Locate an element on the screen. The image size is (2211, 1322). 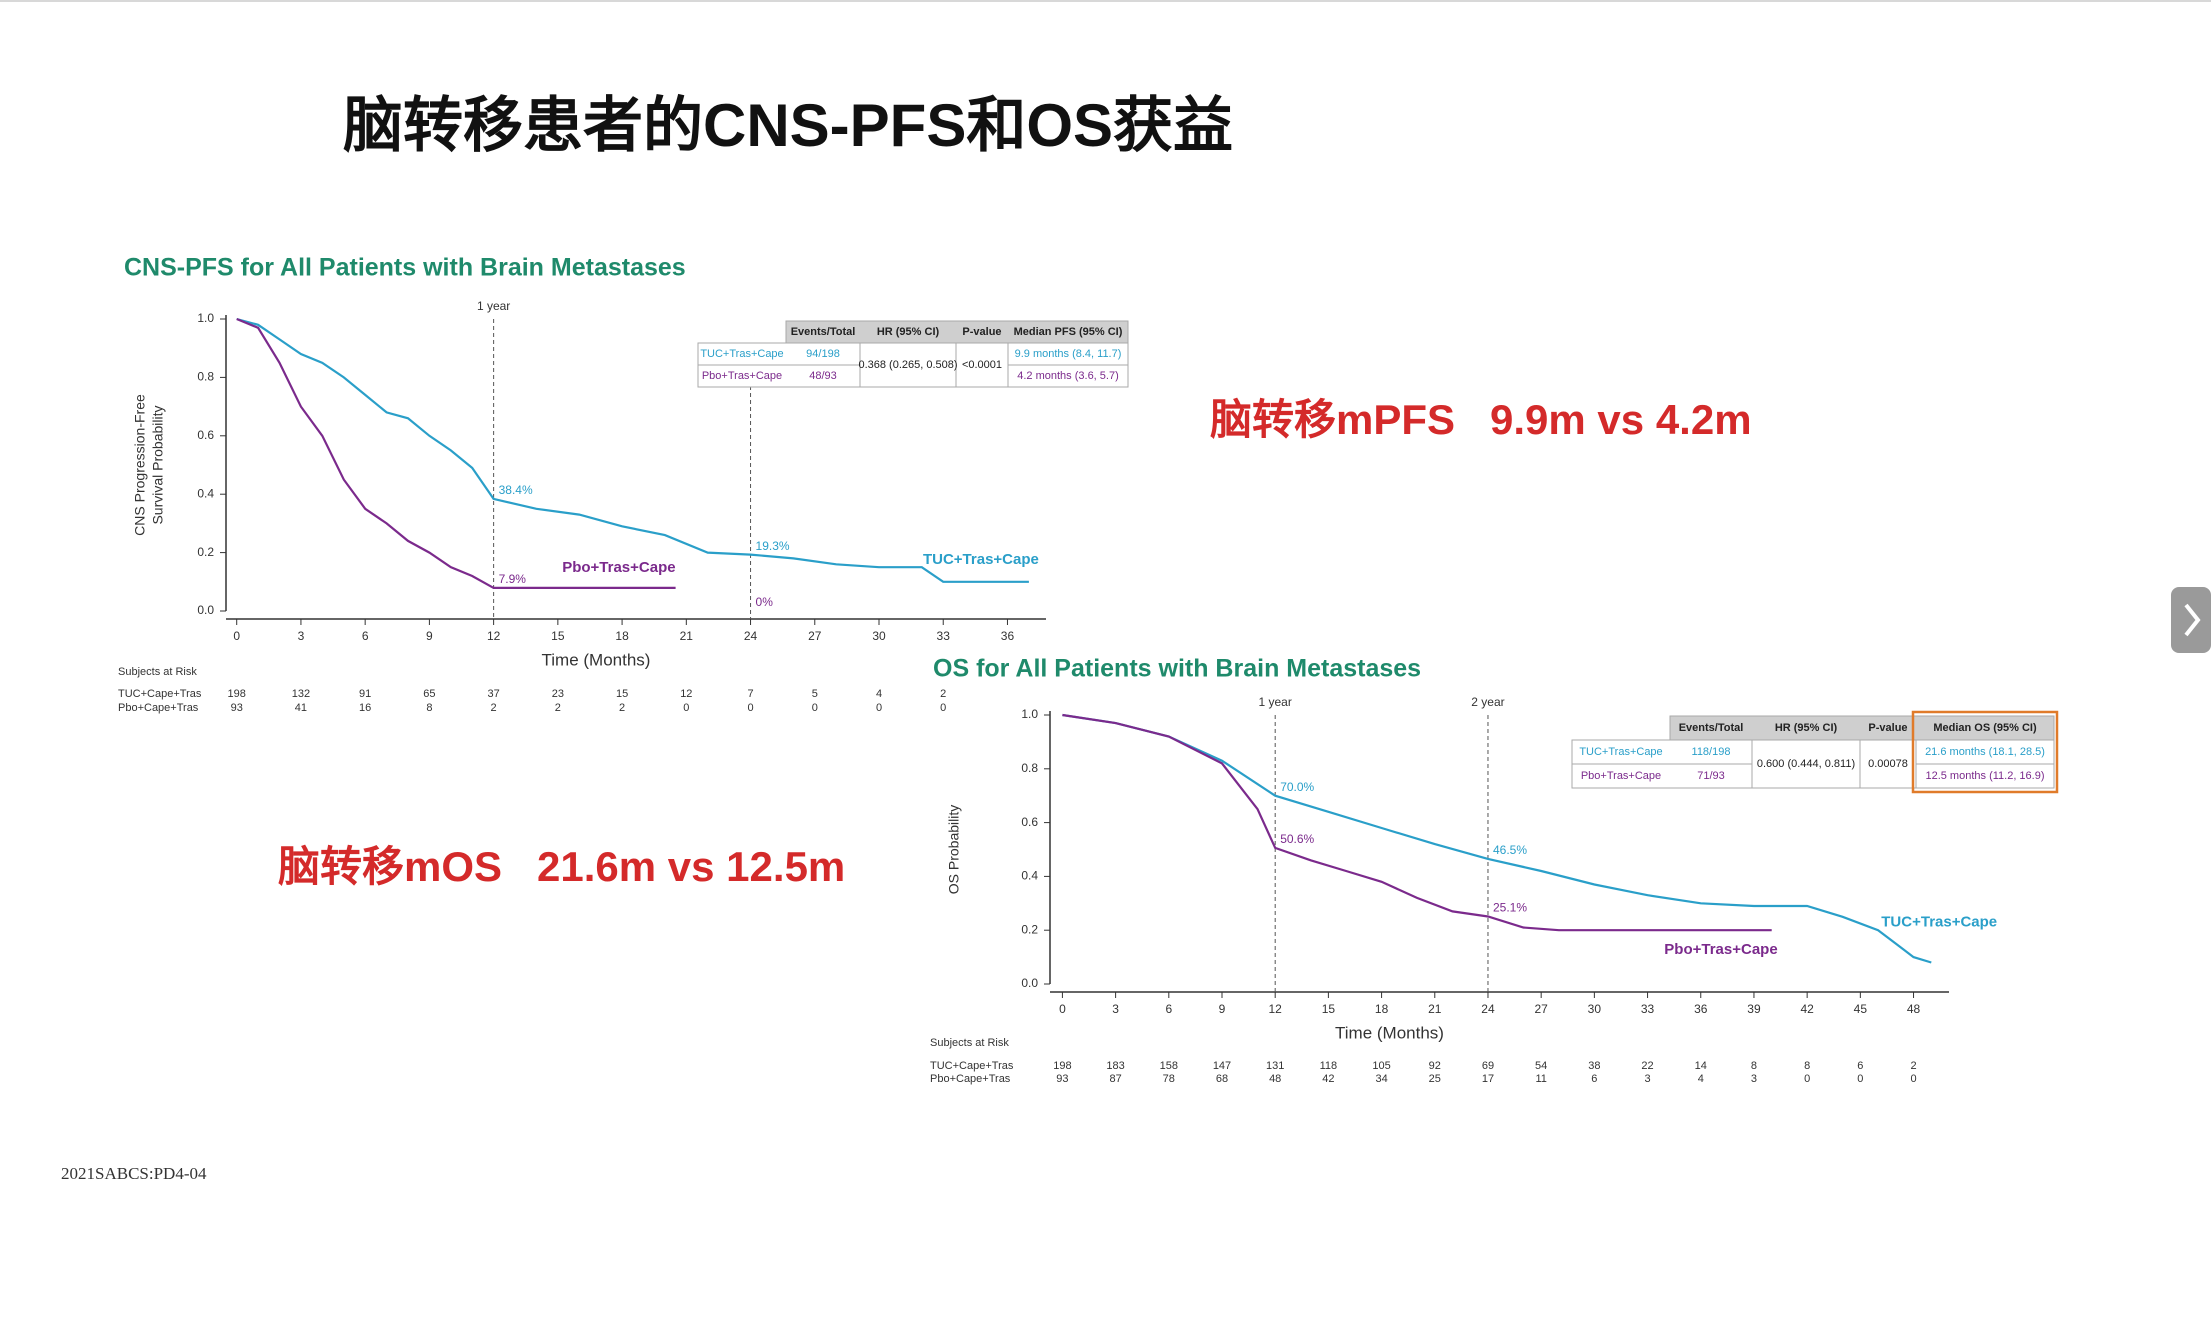
x-axis-label: Time (Months) is located at coordinates (1389, 1032).